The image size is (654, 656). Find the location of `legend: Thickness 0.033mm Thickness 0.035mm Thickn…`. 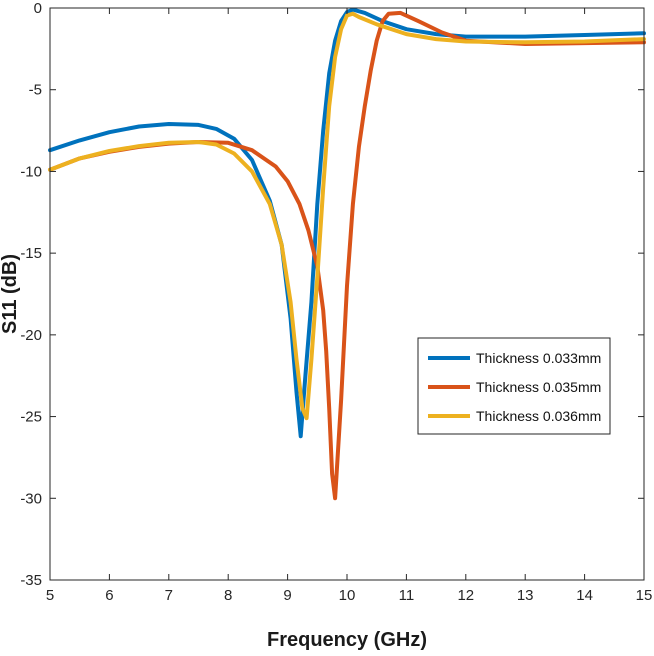

legend: Thickness 0.033mm Thickness 0.035mm Thickn… is located at coordinates (514, 386).